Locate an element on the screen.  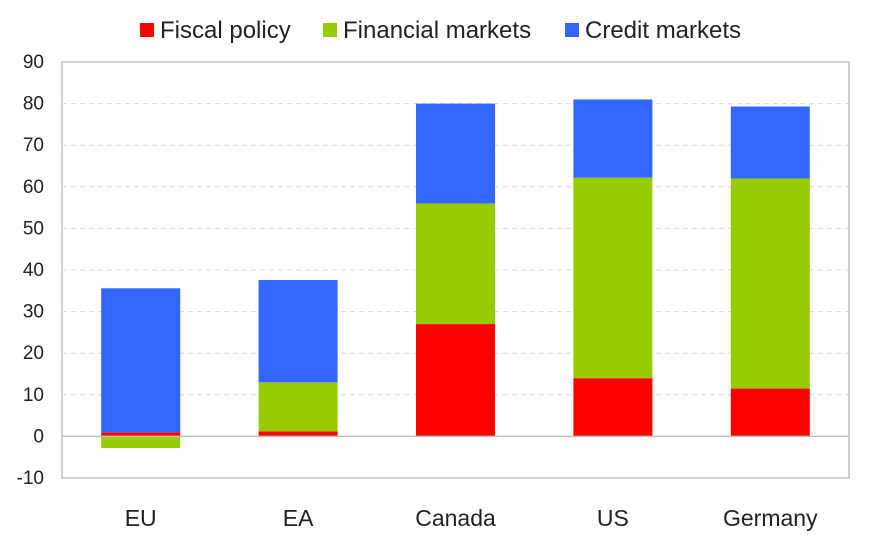
x-category-label: EU is located at coordinates (141, 518).